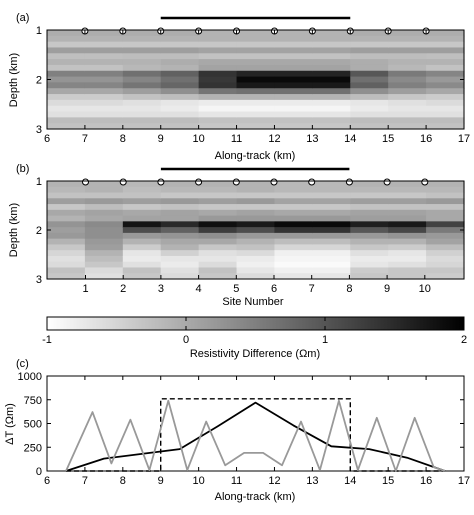 The width and height of the screenshot is (474, 515). I want to click on colorbar-ticks: -1 0 1 2, so click(254, 331).